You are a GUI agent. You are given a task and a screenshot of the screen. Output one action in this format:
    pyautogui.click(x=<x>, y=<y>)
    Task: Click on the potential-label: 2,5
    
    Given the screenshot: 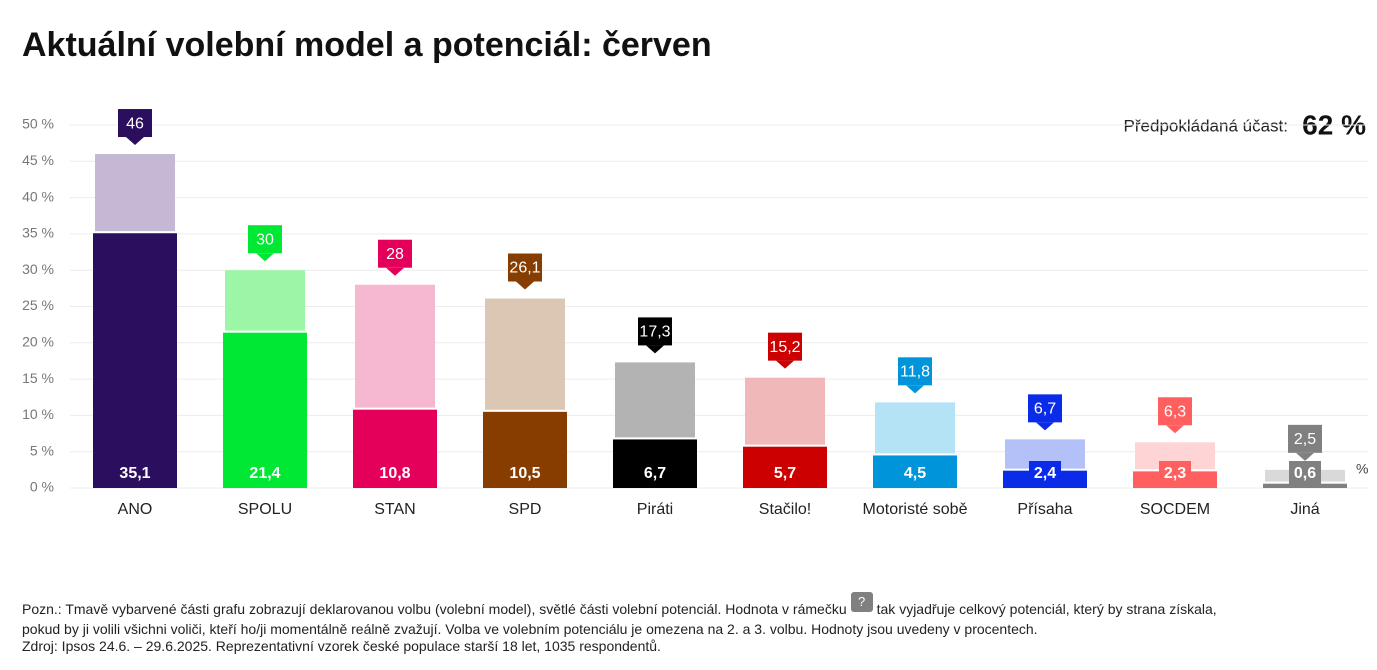 What is the action you would take?
    pyautogui.click(x=1305, y=439)
    